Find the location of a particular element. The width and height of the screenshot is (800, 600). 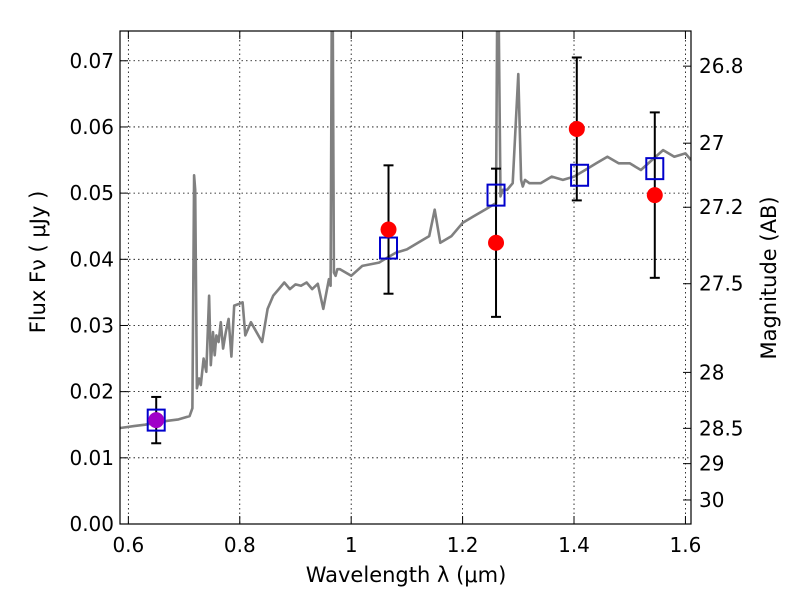

y-tick-label: 0.01 is located at coordinates (91, 458).